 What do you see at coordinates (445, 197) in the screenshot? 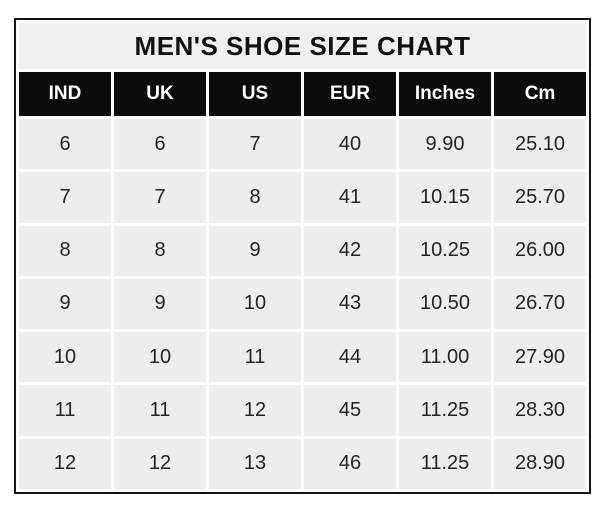
I see `cell-inches: 10.15` at bounding box center [445, 197].